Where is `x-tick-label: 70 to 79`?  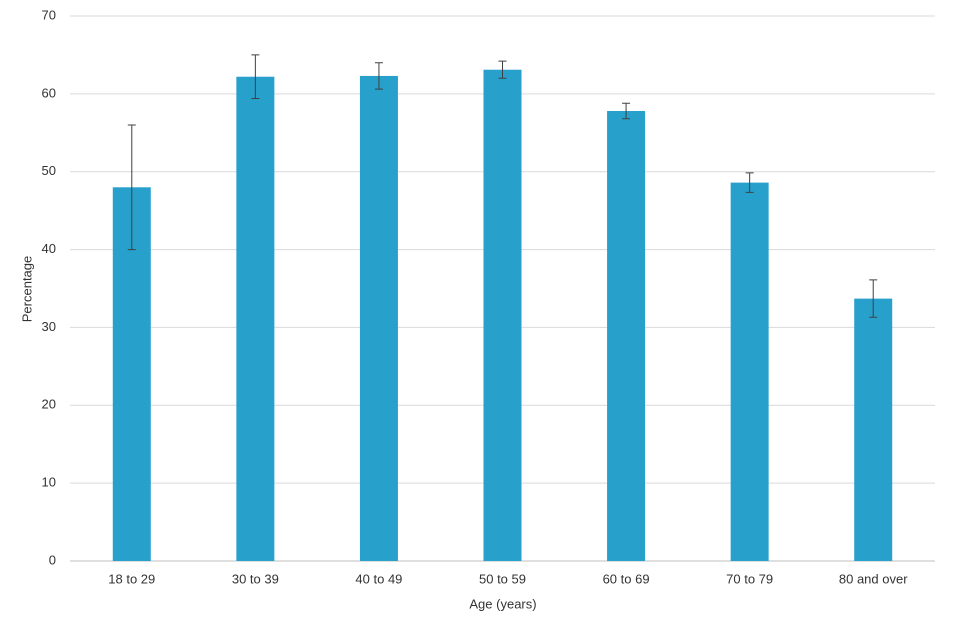
x-tick-label: 70 to 79 is located at coordinates (749, 578).